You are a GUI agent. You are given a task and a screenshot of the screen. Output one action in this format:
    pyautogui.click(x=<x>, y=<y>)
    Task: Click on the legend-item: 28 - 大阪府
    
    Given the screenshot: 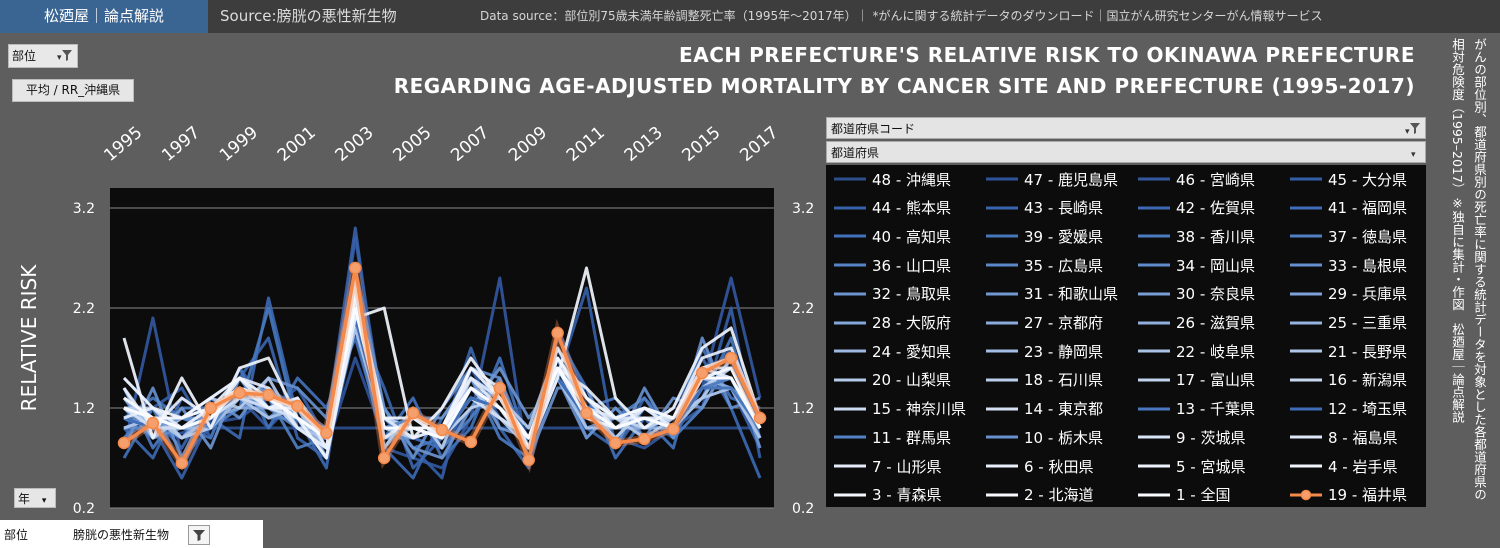 What is the action you would take?
    pyautogui.click(x=891, y=323)
    